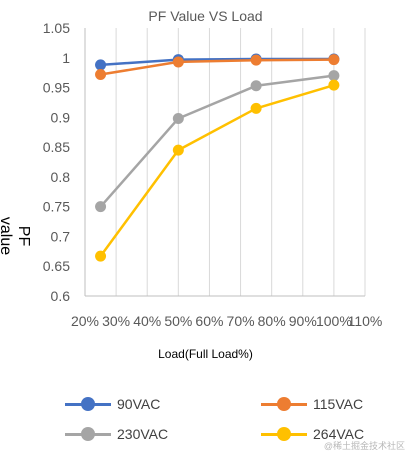 The width and height of the screenshot is (411, 456). I want to click on x-tick-label: 60%, so click(209, 321).